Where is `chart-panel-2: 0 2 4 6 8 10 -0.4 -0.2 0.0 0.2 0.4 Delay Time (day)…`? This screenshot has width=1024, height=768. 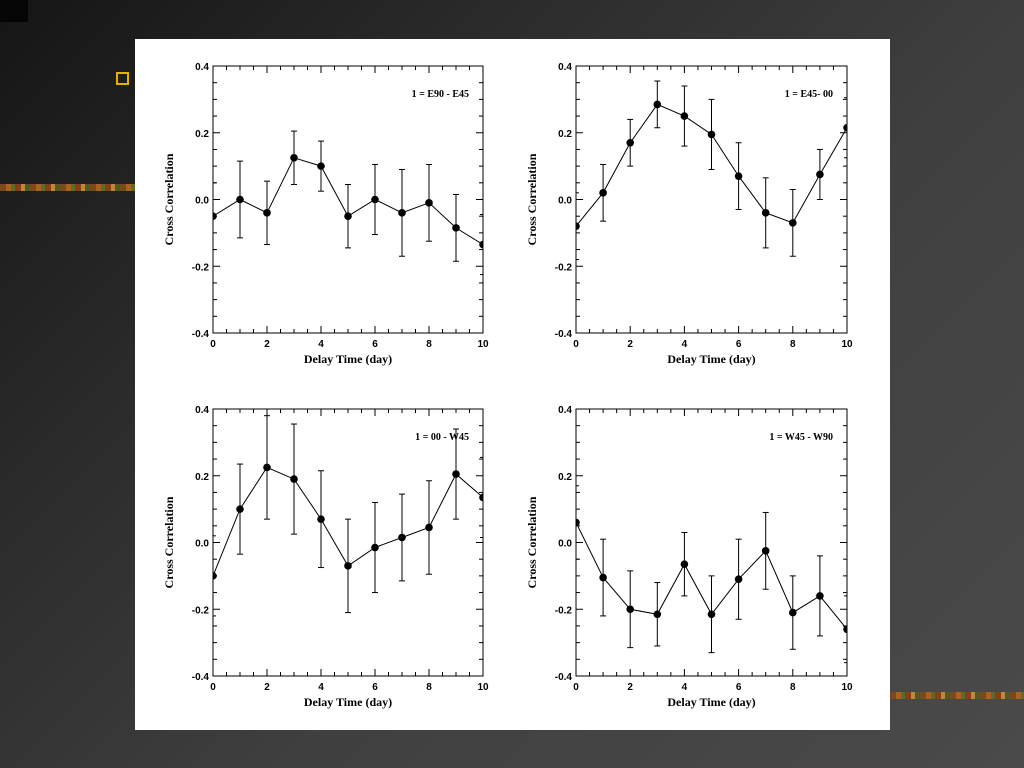 chart-panel-2: 0 2 4 6 8 10 -0.4 -0.2 0.0 0.2 0.4 Delay Time (day)… is located at coordinates (689, 214).